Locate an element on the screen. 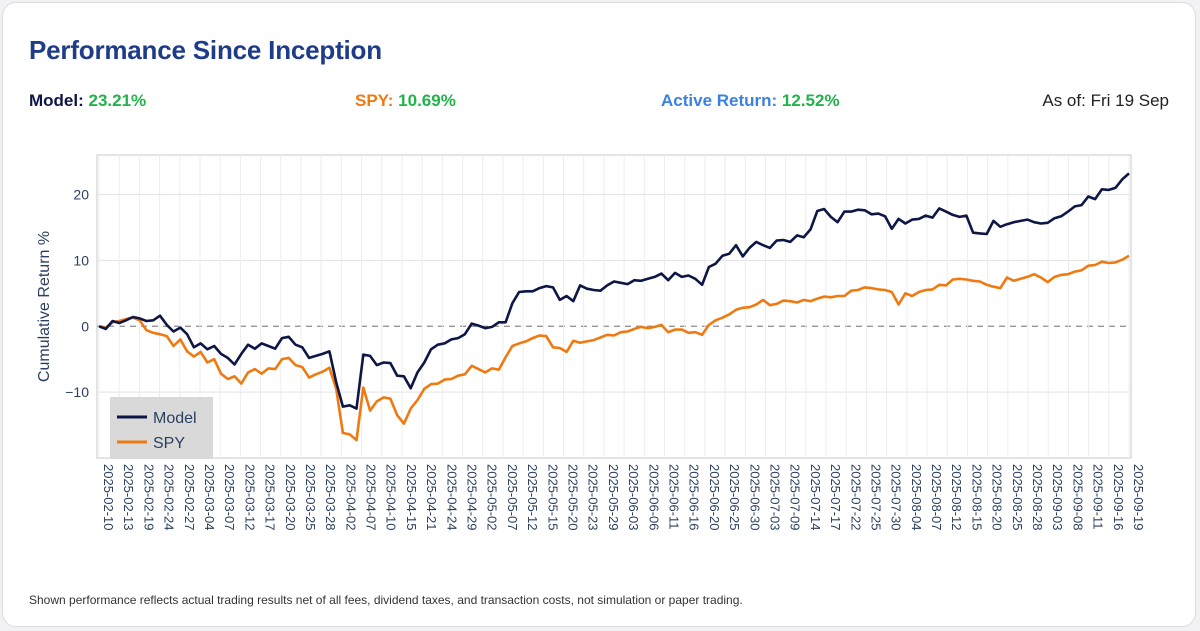 This screenshot has height=631, width=1200. x-tick-label: 2025-02-10 is located at coordinates (108, 497).